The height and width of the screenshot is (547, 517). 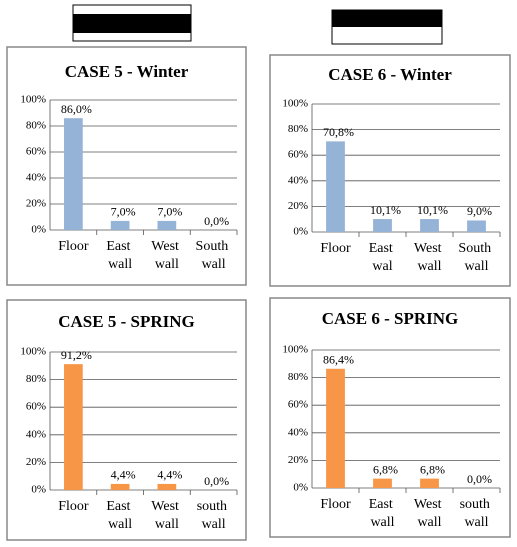 What do you see at coordinates (76, 109) in the screenshot?
I see `value-label: 86,0%` at bounding box center [76, 109].